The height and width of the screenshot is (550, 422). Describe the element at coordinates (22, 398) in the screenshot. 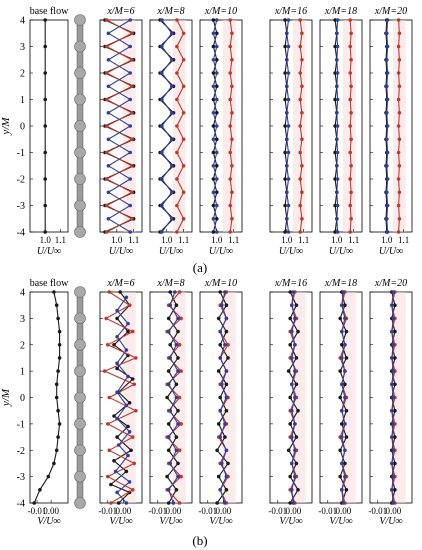

I see `y-tick-label: 0` at that location.